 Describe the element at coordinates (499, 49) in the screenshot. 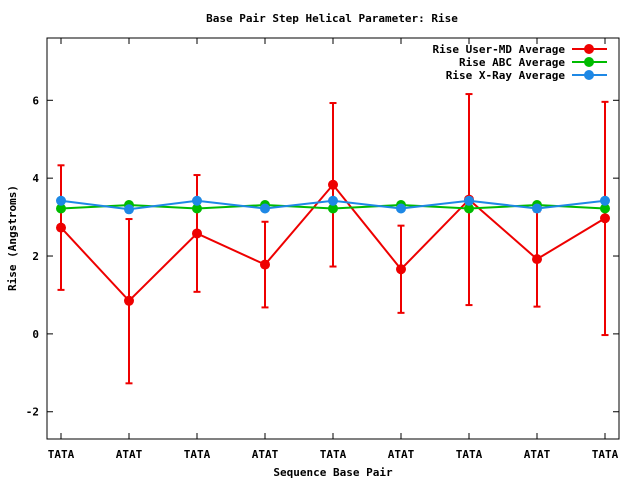

I see `legend-label: Rise User-MD Average` at that location.